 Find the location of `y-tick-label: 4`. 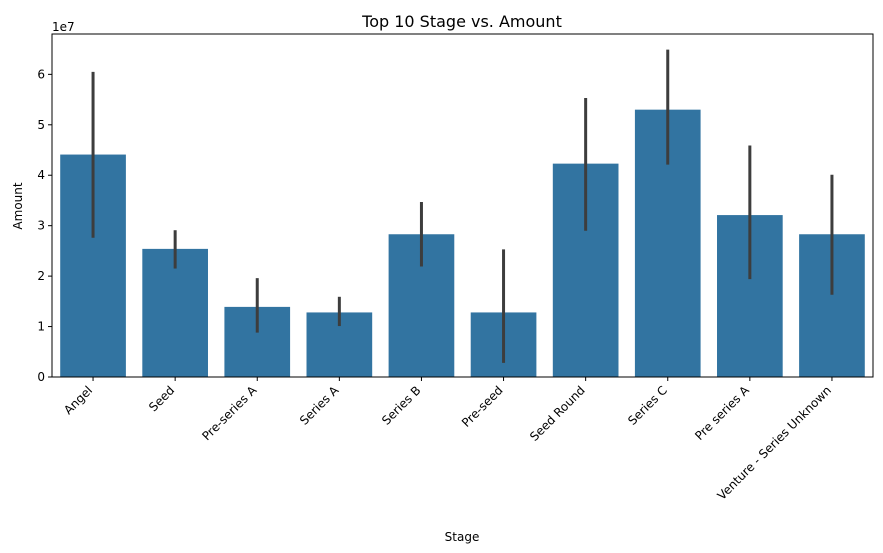

y-tick-label: 4 is located at coordinates (41, 175).